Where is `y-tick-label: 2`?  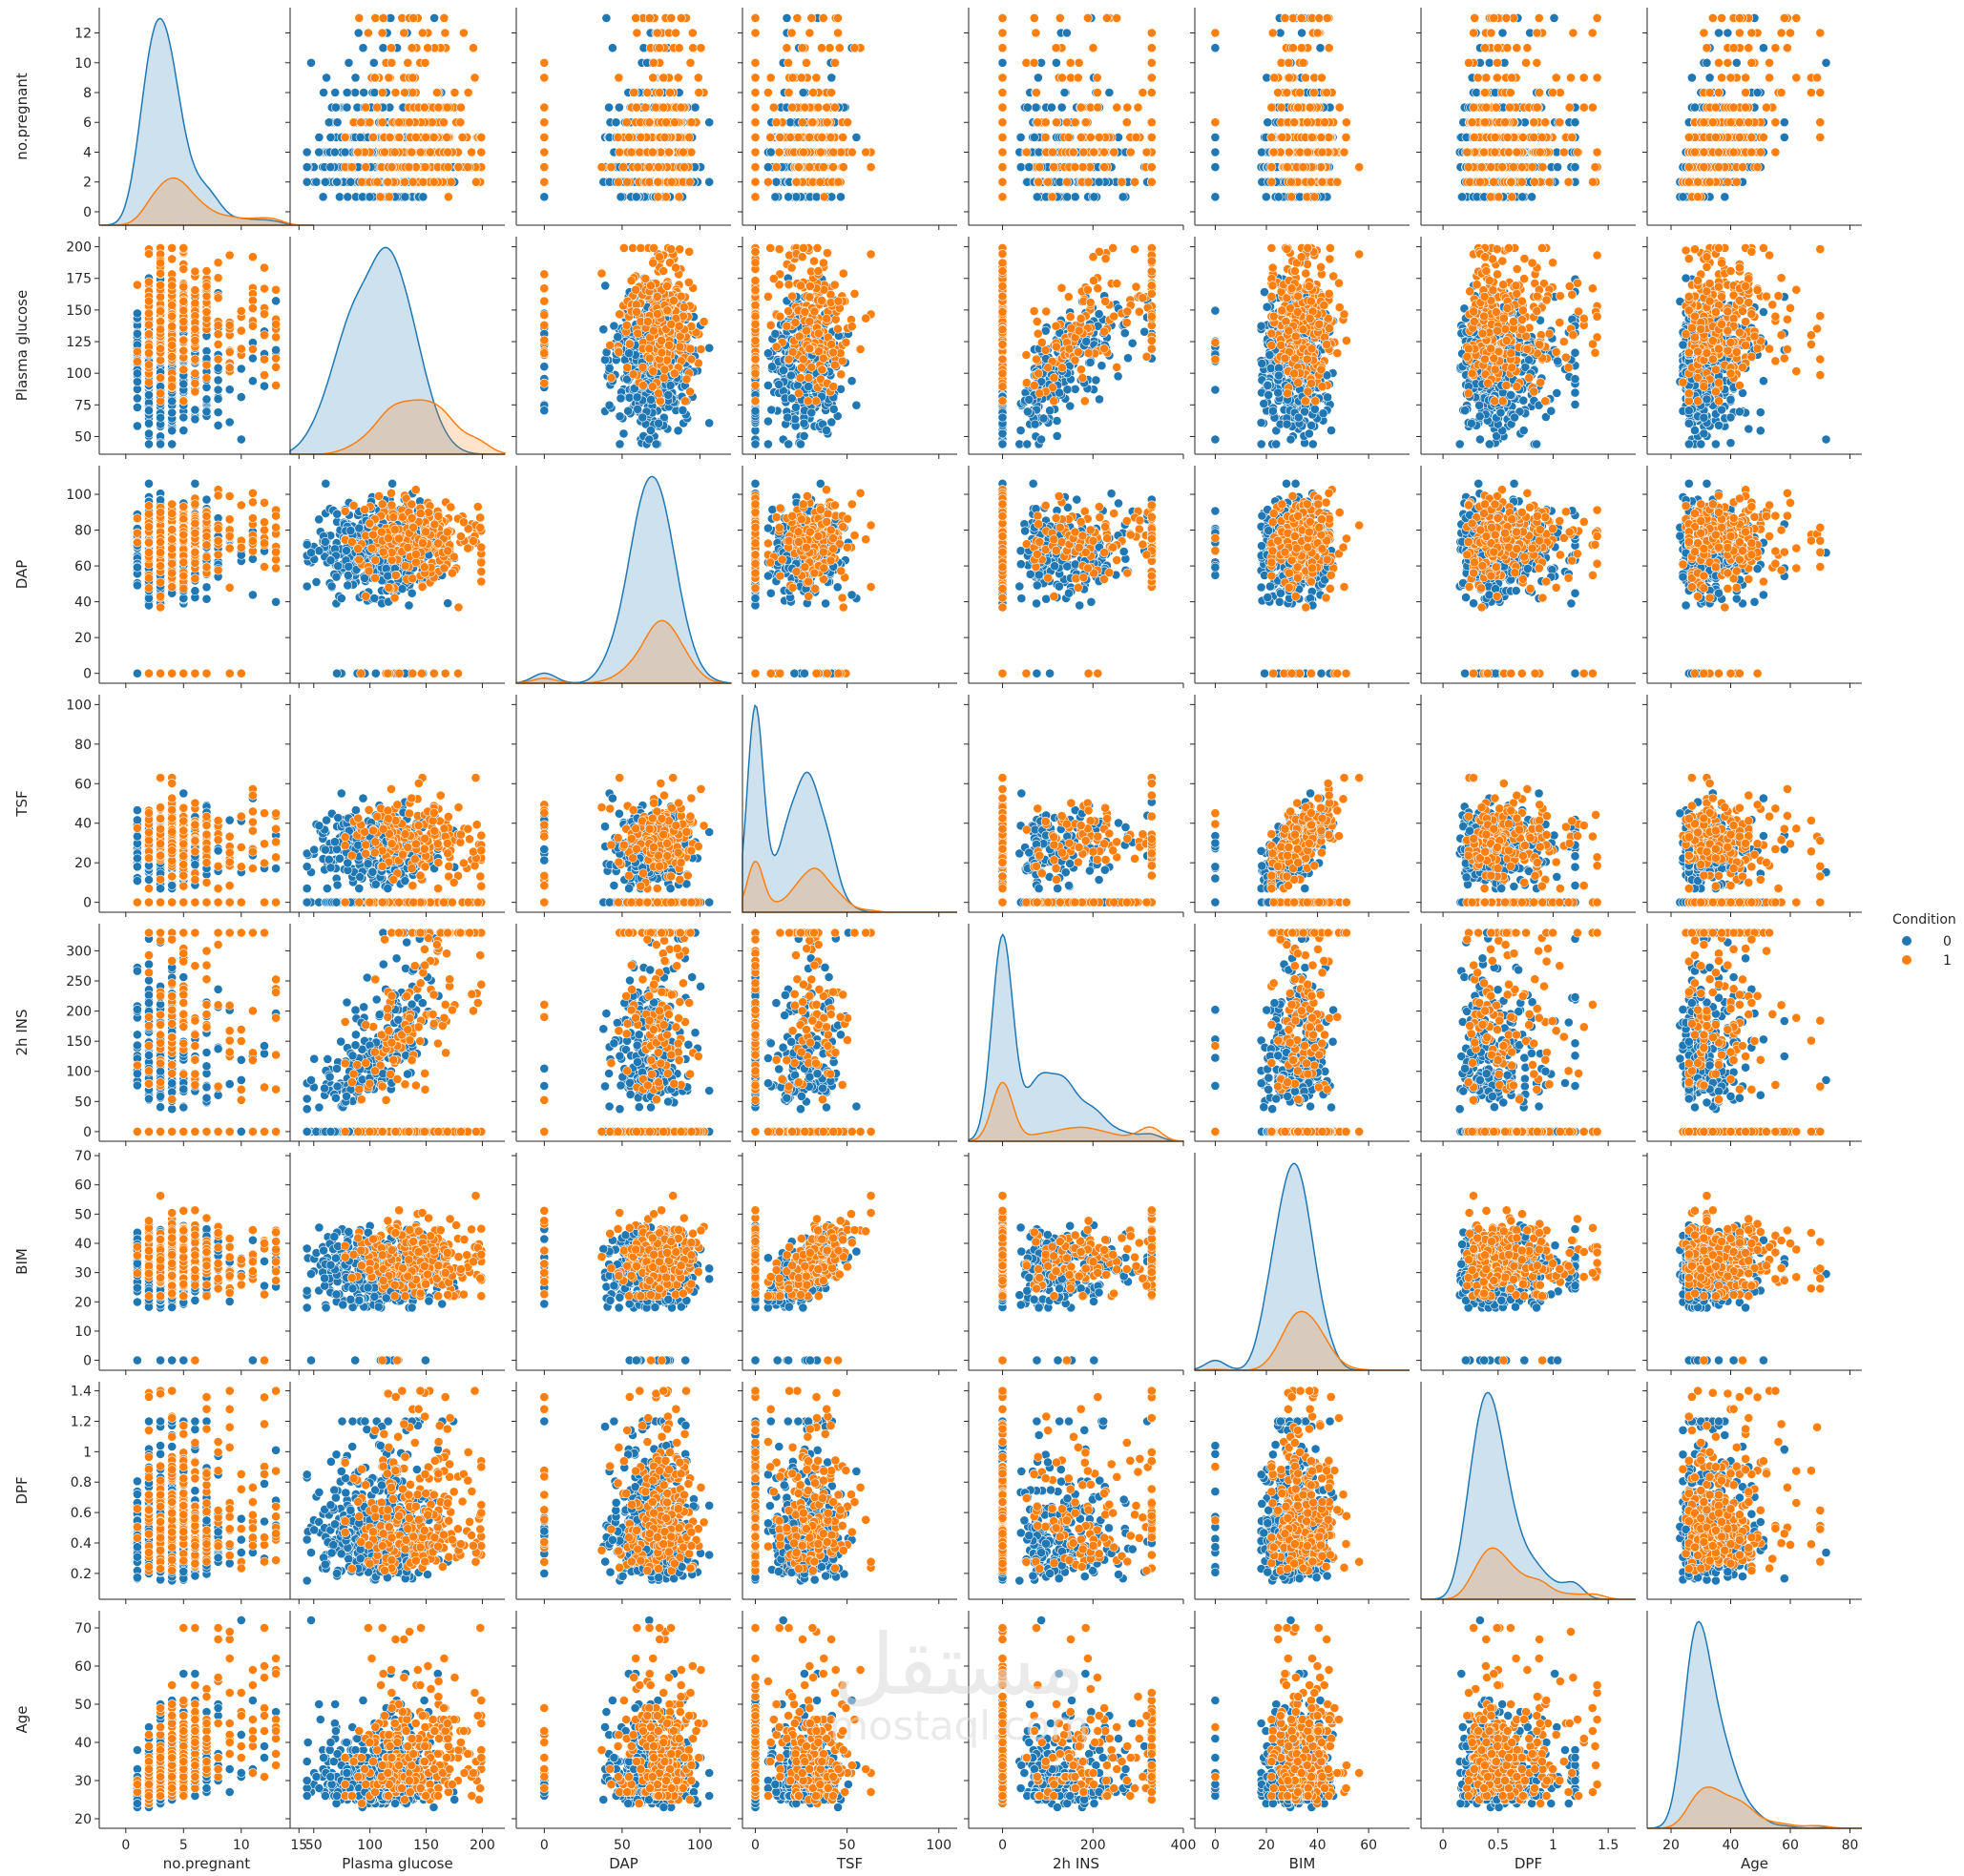
y-tick-label: 2 is located at coordinates (87, 183).